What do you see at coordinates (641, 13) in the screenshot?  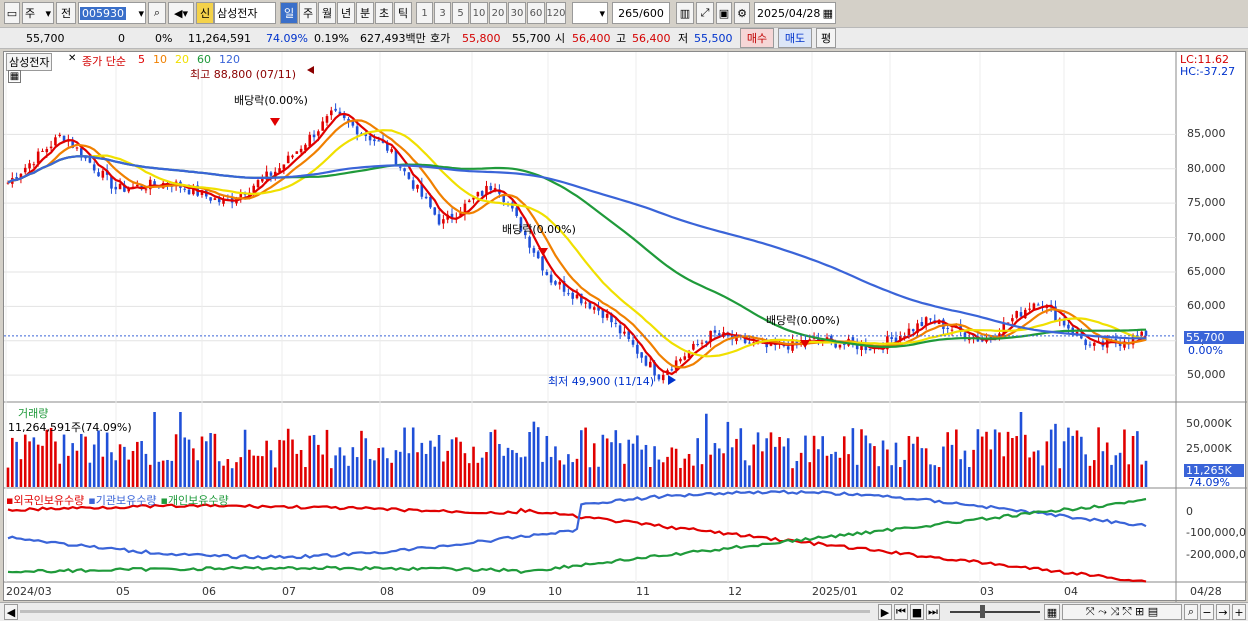 I see `count-field: 265/600` at bounding box center [641, 13].